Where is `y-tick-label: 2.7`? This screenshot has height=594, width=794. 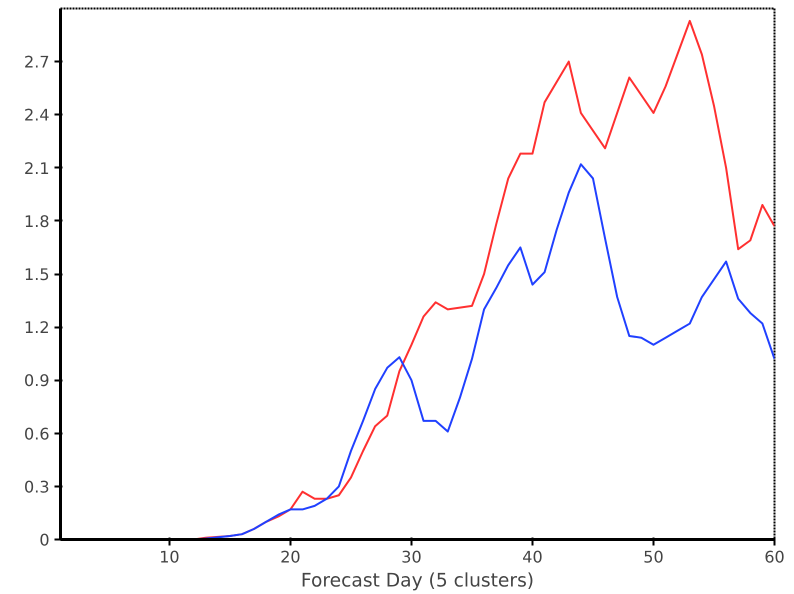 y-tick-label: 2.7 is located at coordinates (37, 62).